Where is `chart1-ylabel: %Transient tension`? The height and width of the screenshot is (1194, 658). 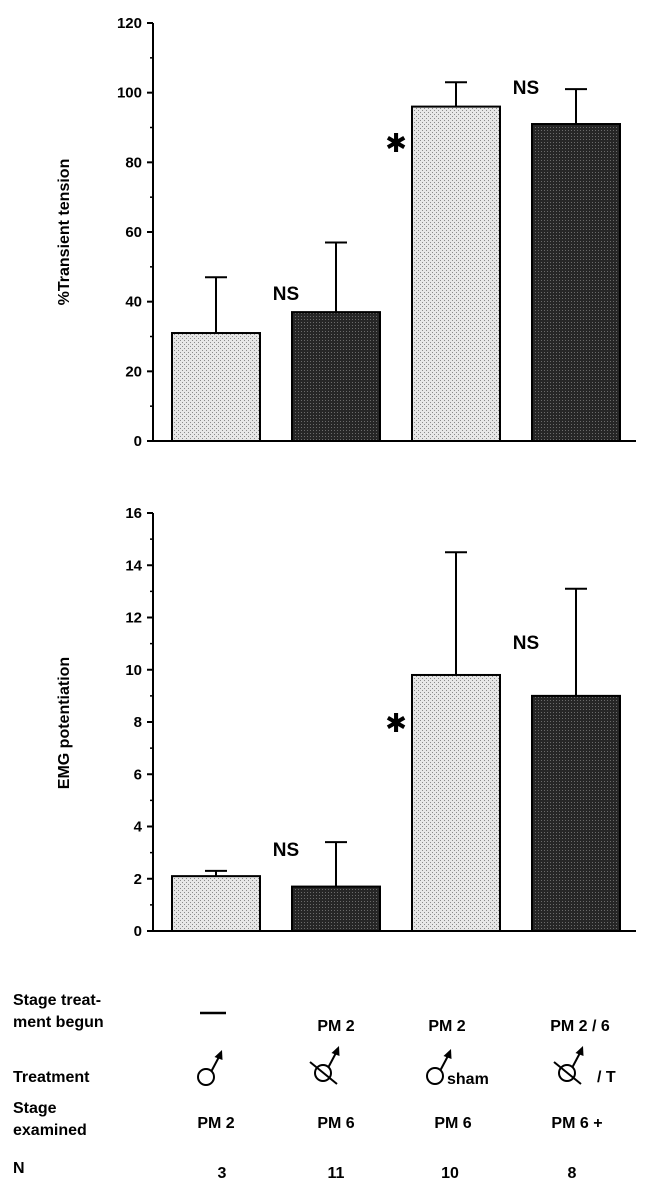 chart1-ylabel: %Transient tension is located at coordinates (64, 232).